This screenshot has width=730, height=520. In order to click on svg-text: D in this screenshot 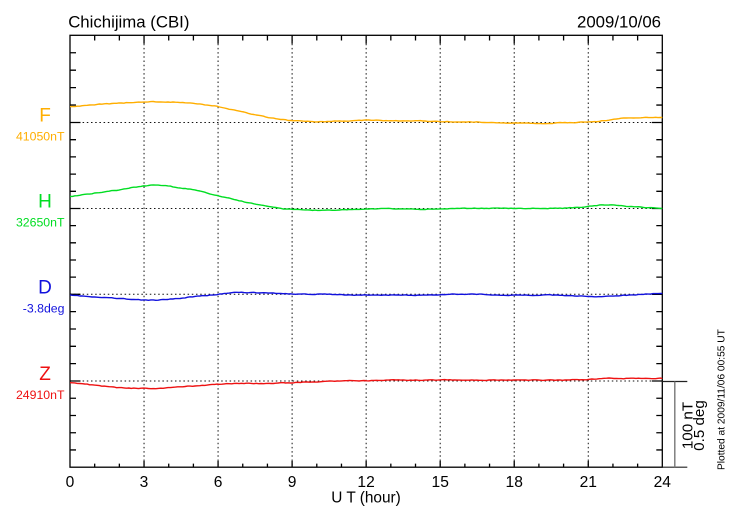, I will do `click(45, 287)`.